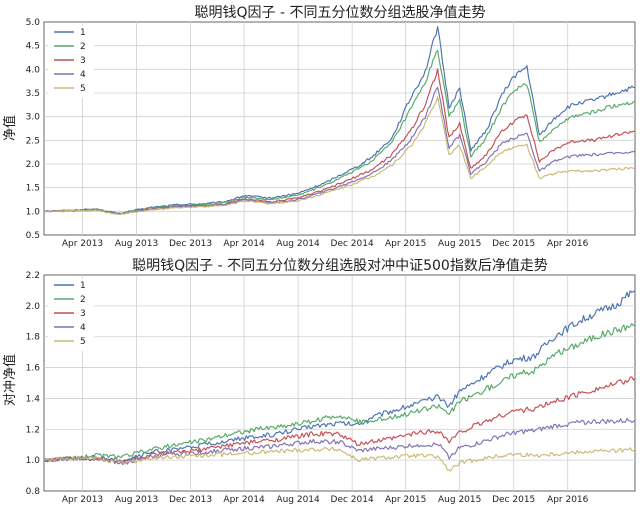 Image resolution: width=640 pixels, height=511 pixels. Describe the element at coordinates (33, 94) in the screenshot. I see `y-tick-label: 3.5` at that location.